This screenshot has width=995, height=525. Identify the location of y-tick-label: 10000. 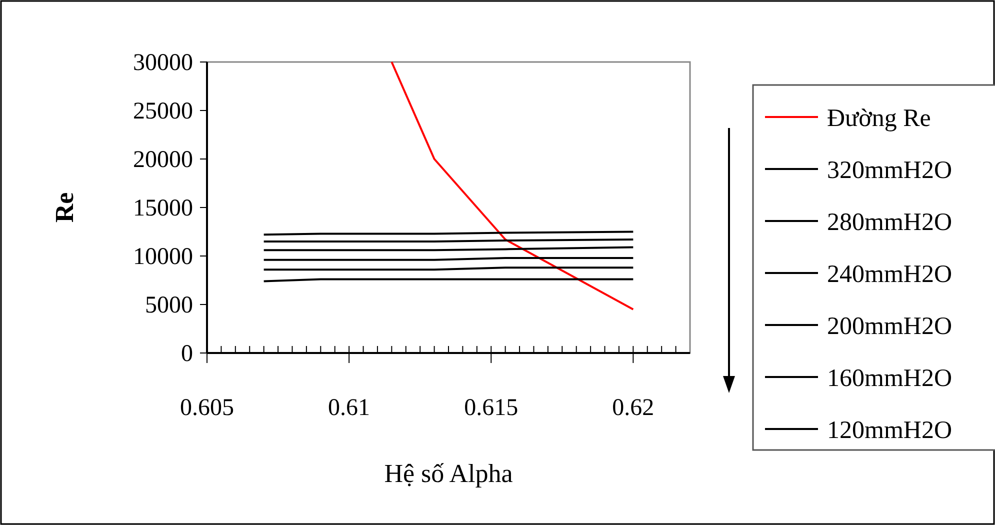
(163, 257).